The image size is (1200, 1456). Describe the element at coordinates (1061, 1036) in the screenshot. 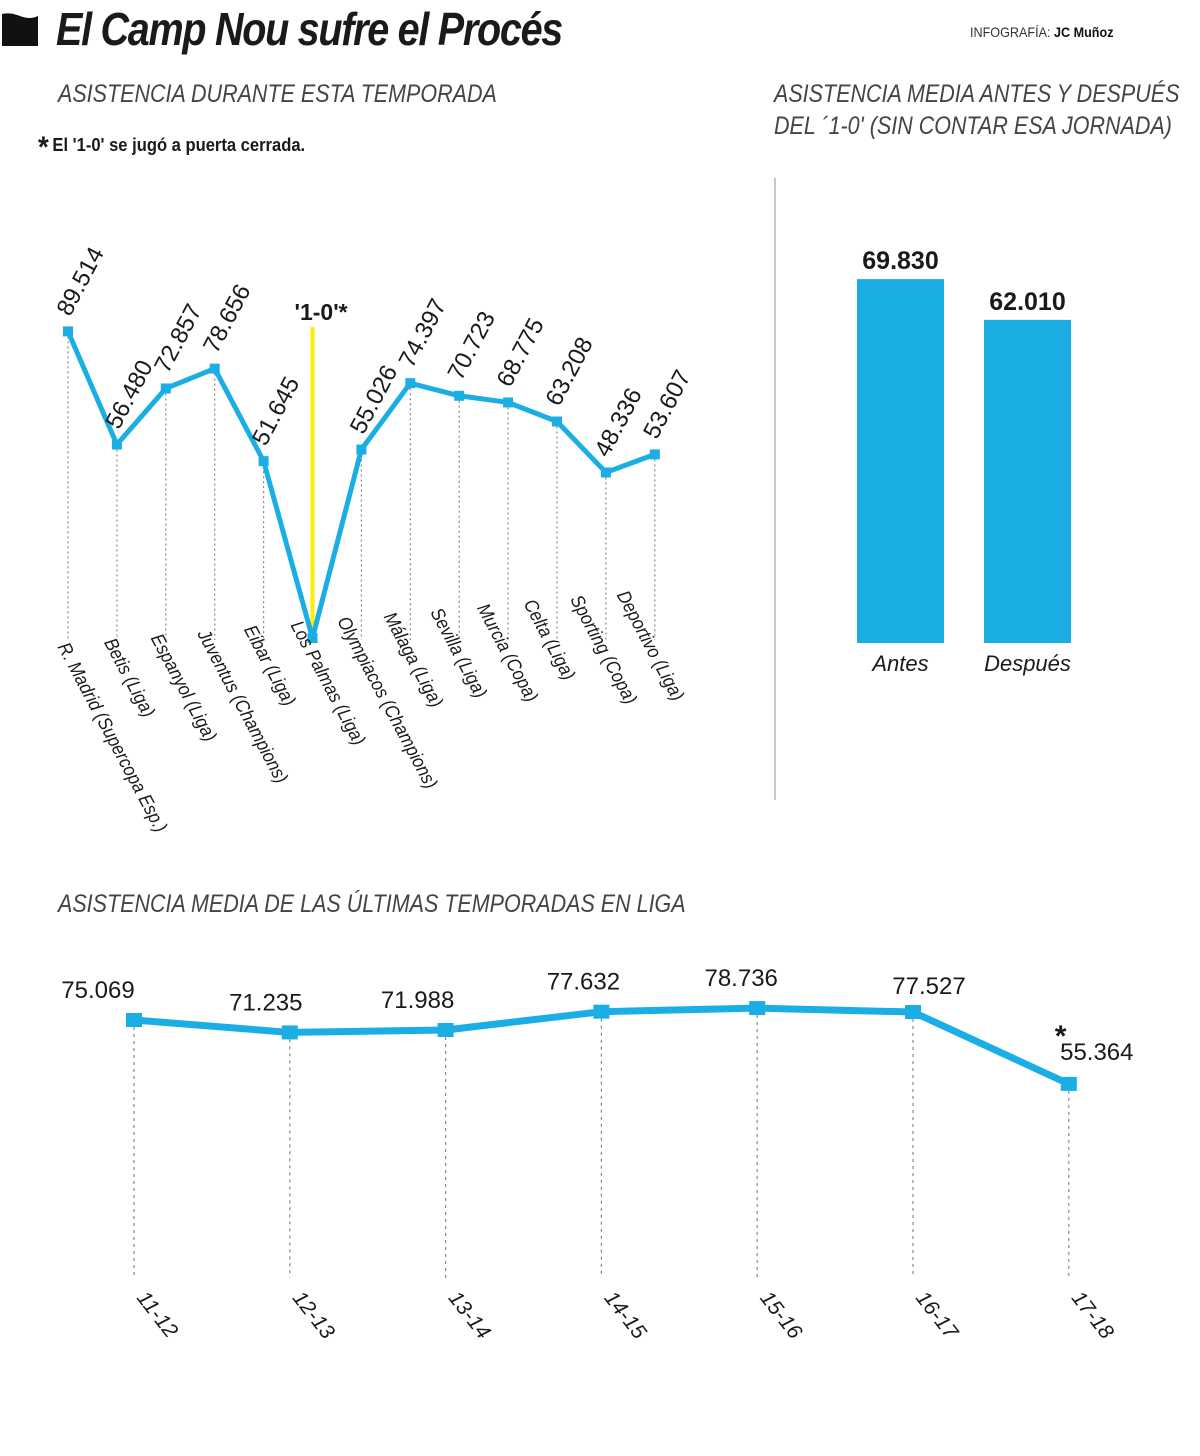

I see `annotation-star: *` at that location.